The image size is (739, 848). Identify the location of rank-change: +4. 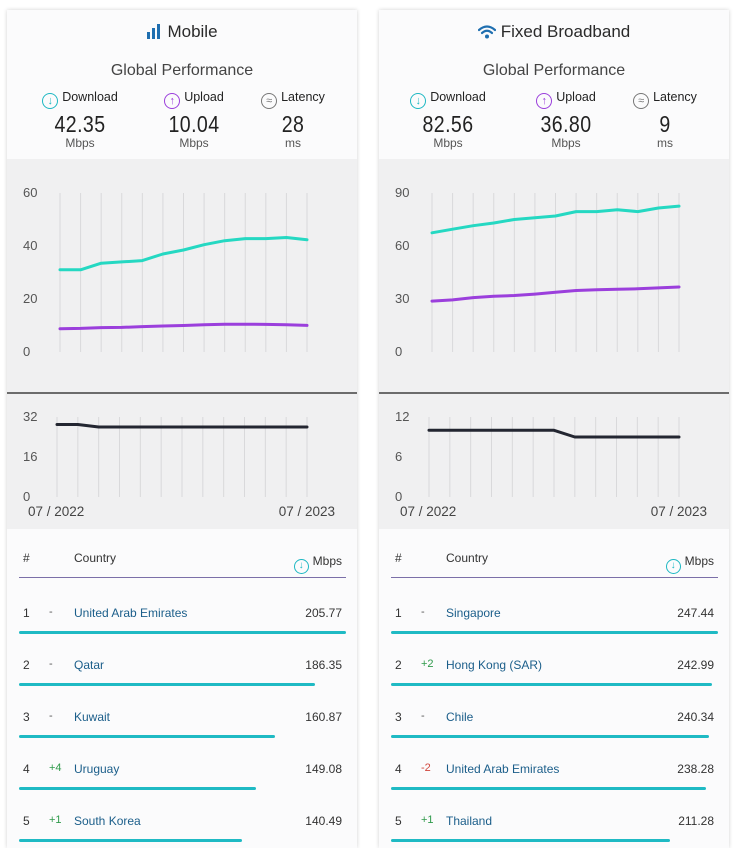
(55, 768).